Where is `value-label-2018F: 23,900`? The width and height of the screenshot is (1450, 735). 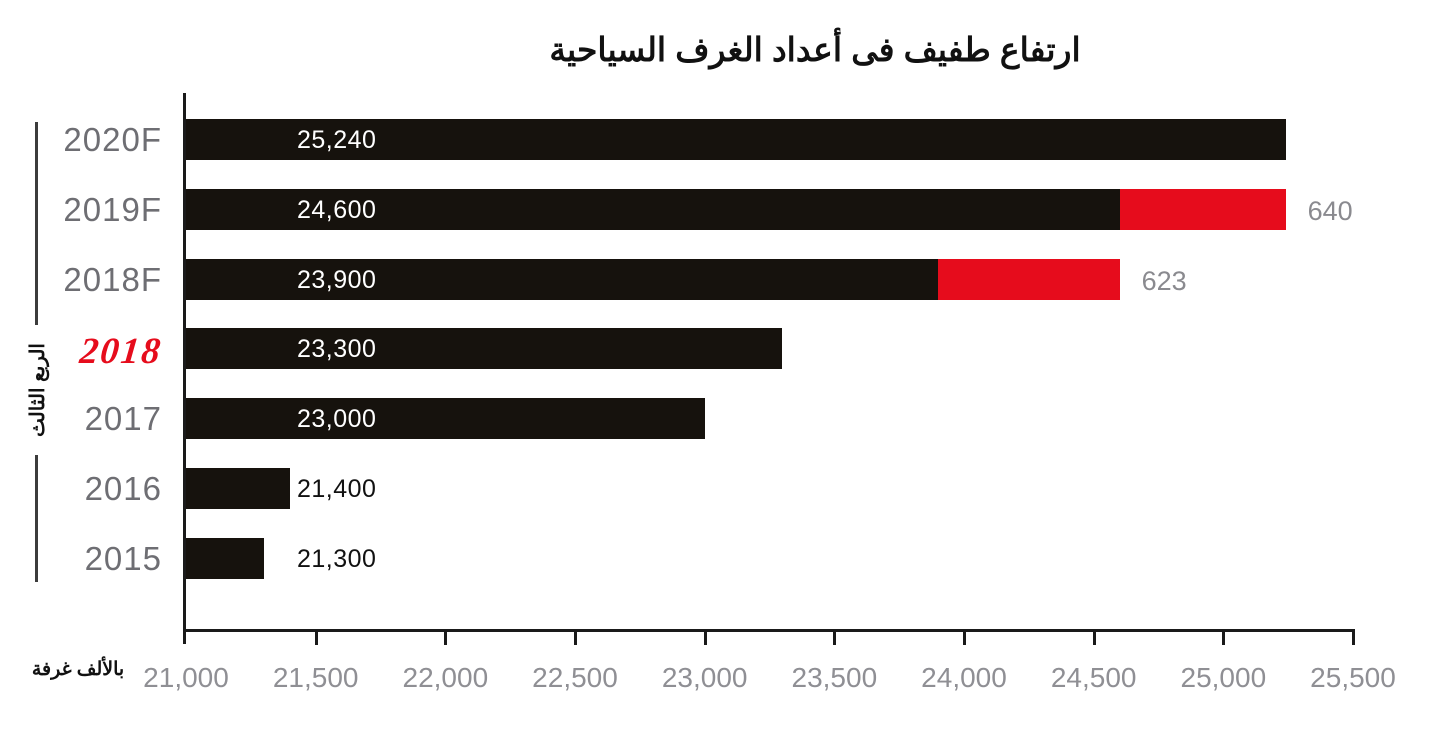 value-label-2018F: 23,900 is located at coordinates (337, 279).